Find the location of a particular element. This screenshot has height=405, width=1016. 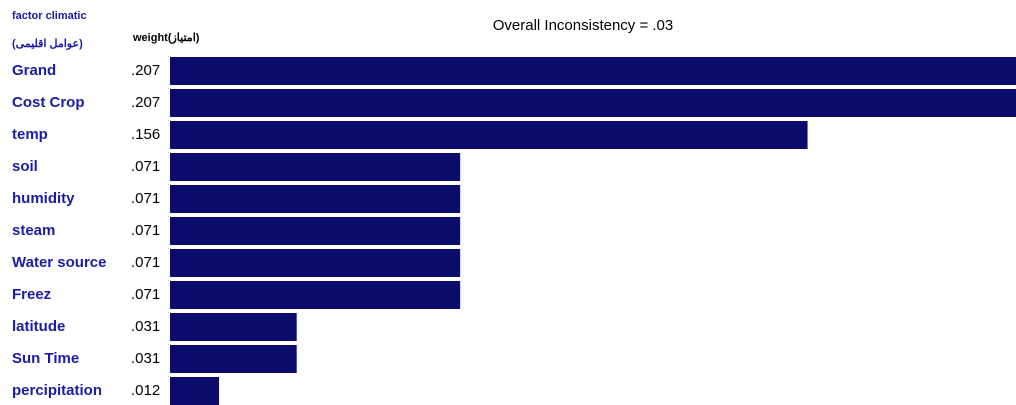

value-label: .012 is located at coordinates (145, 390).